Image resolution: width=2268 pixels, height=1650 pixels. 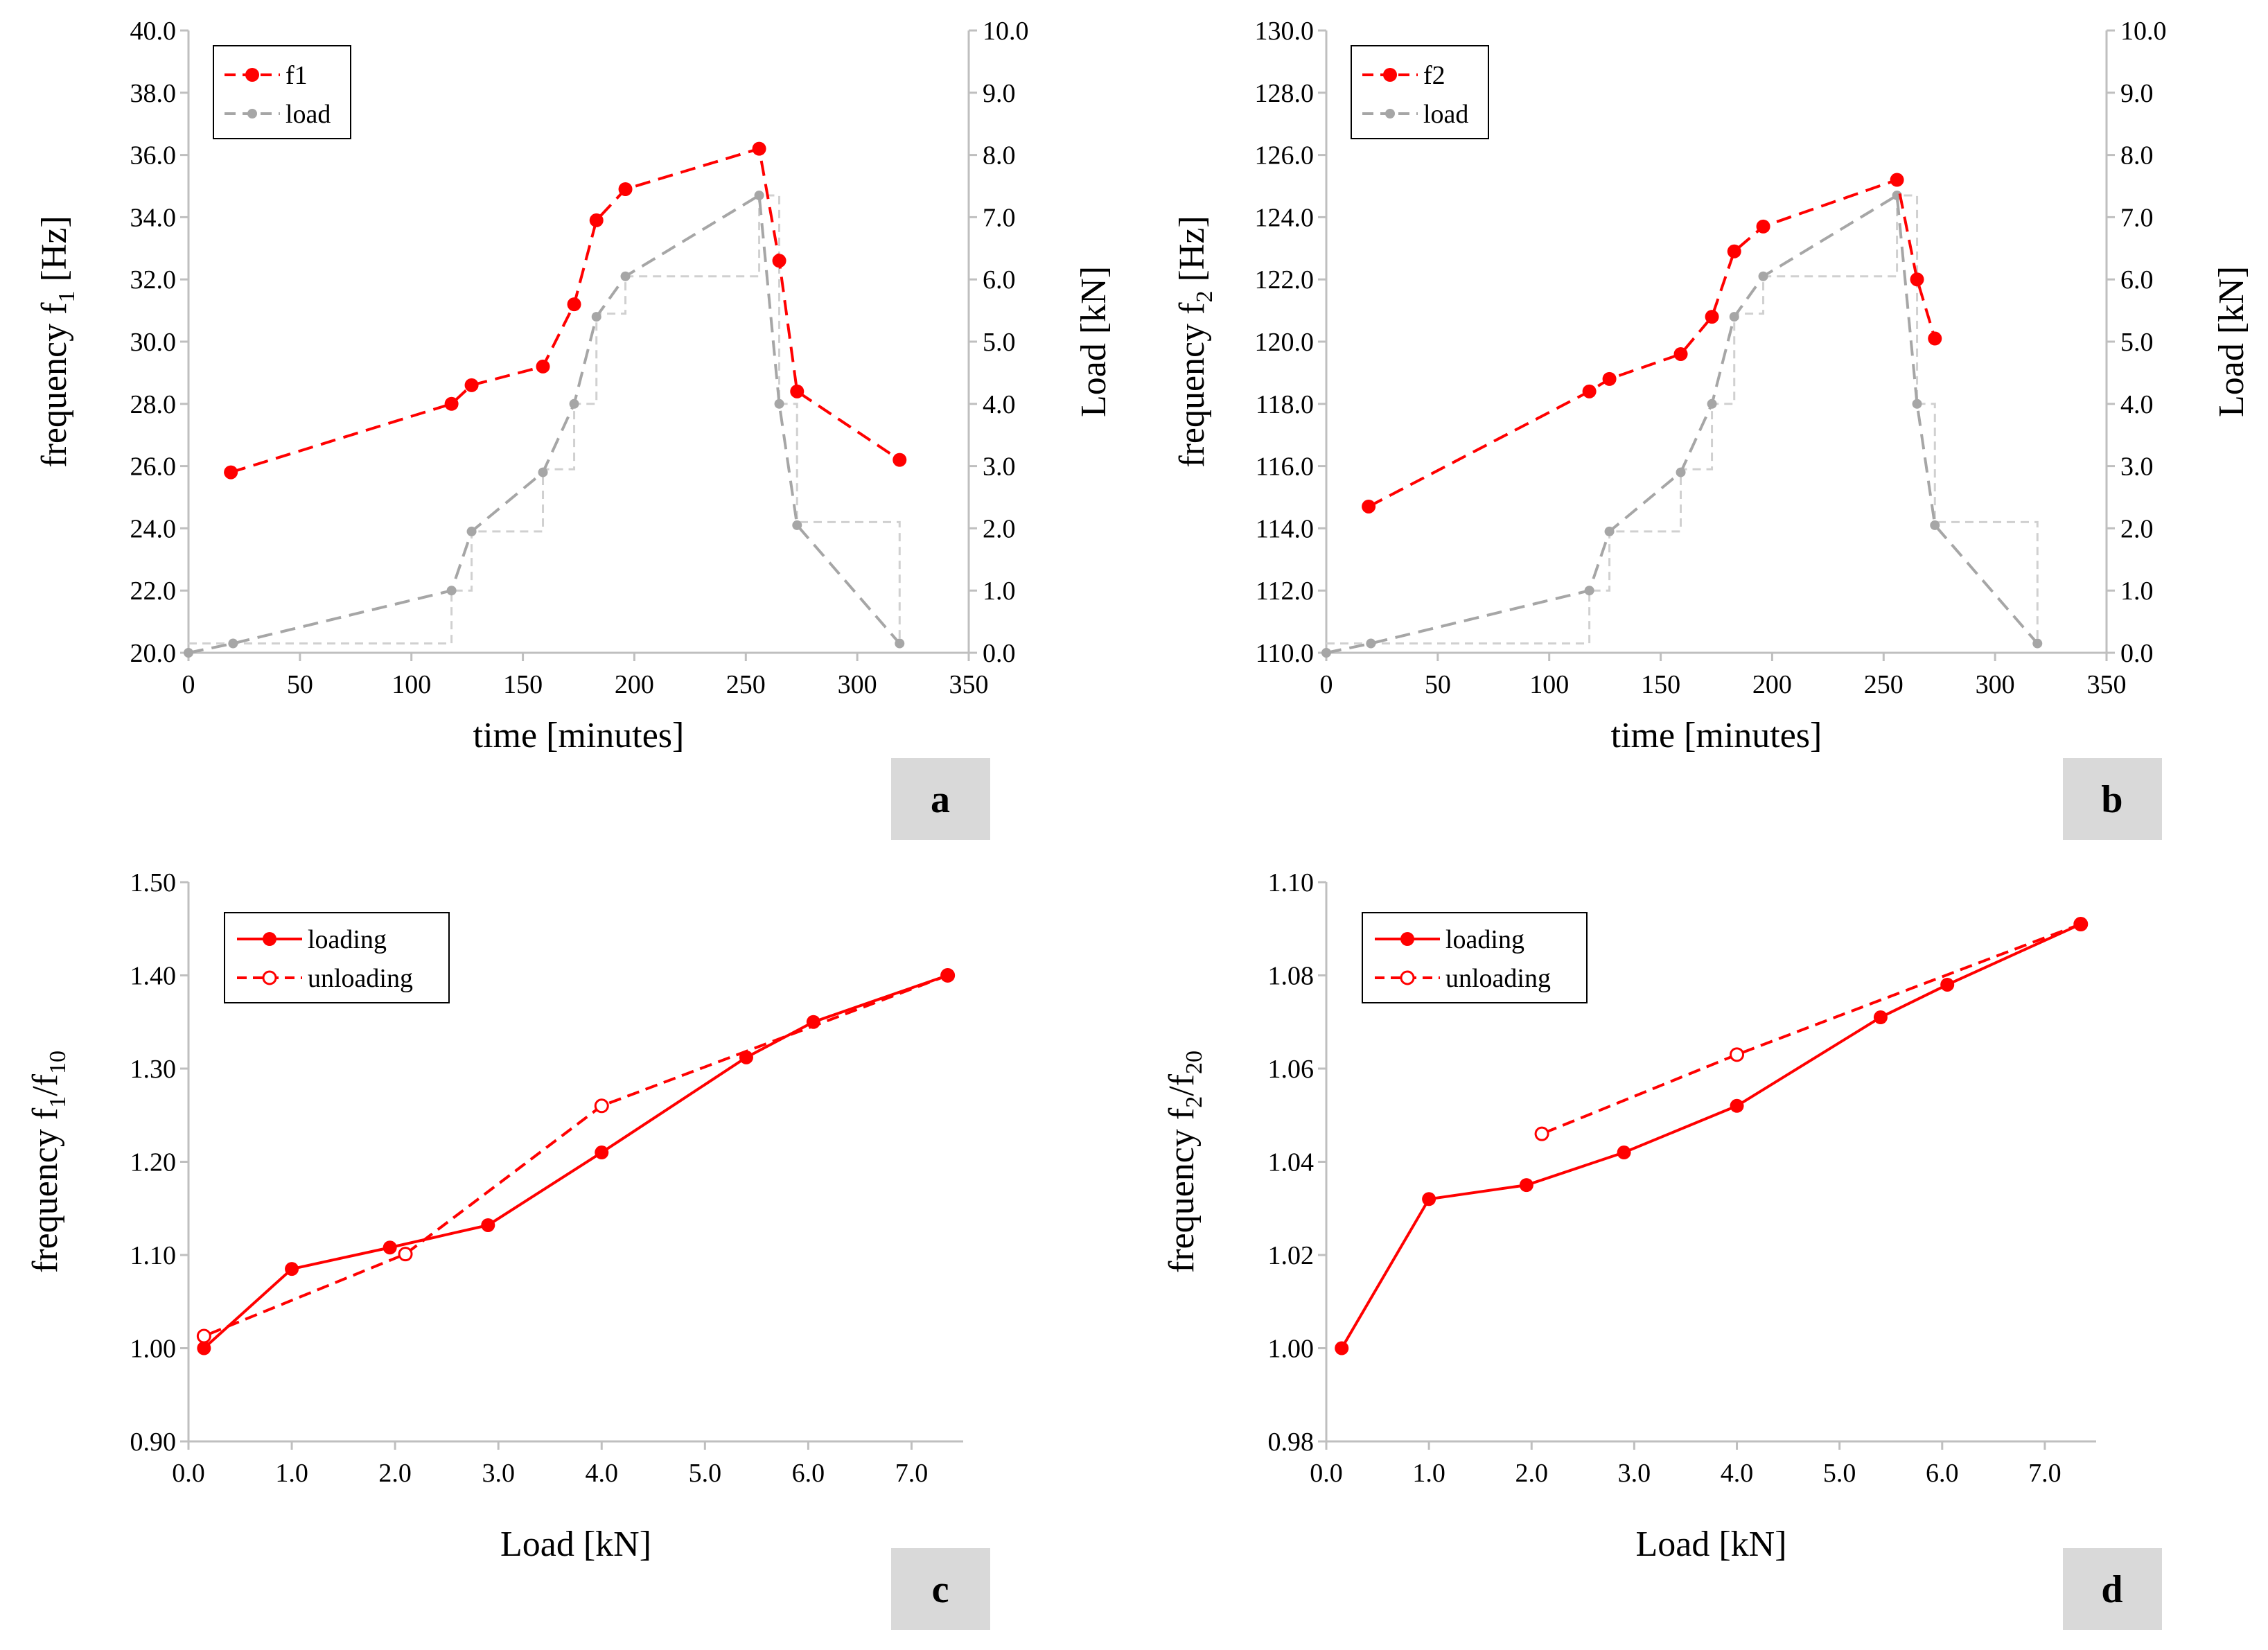 What do you see at coordinates (1291, 1349) in the screenshot?
I see `y-tick-label: 1.00` at bounding box center [1291, 1349].